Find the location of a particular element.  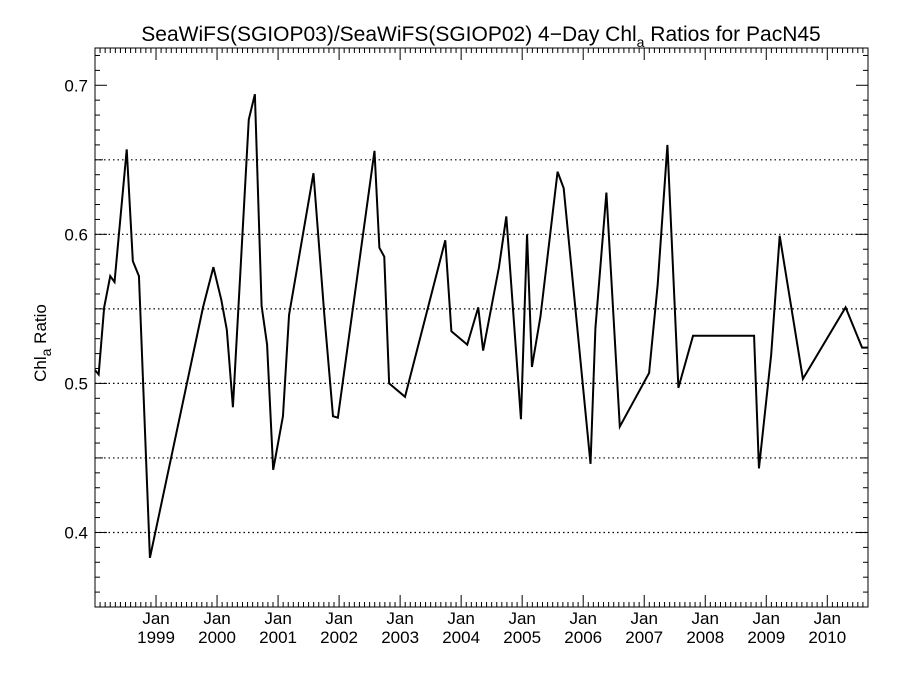

x-tick-year-label: 2002 is located at coordinates (339, 637).